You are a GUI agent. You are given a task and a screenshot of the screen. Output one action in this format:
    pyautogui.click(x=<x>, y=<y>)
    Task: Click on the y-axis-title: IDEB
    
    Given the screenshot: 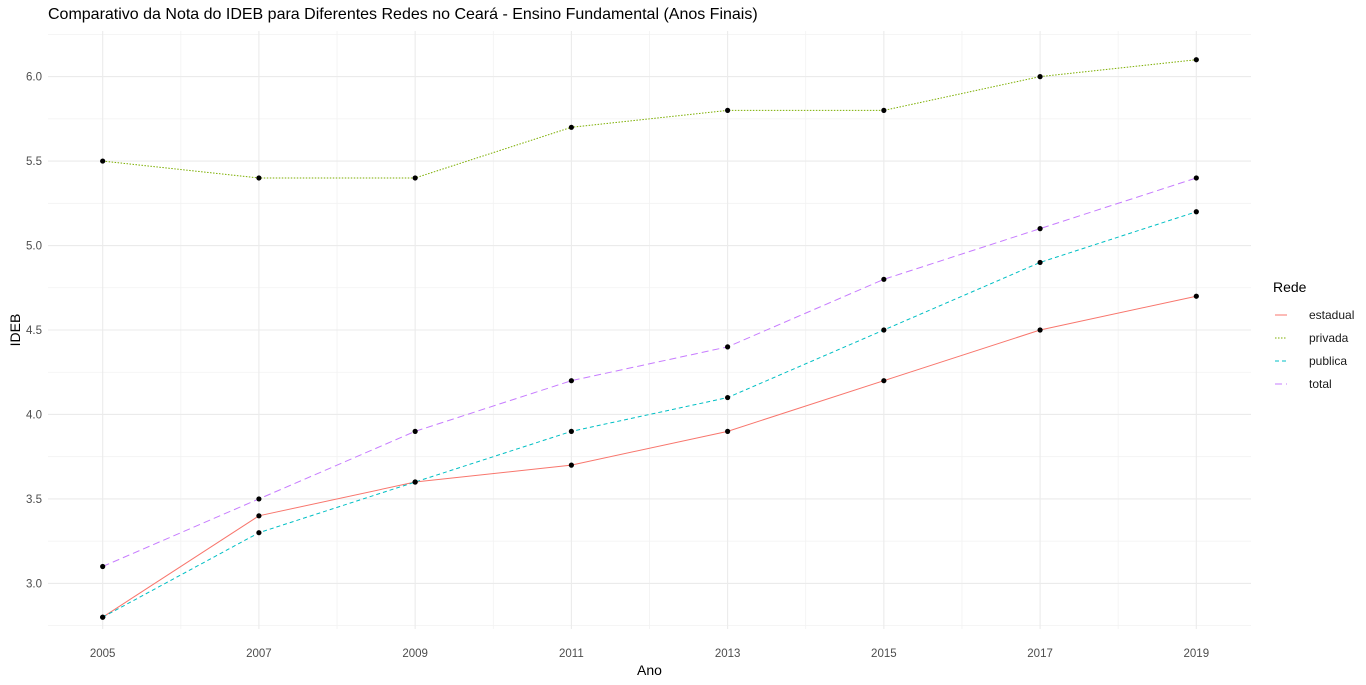 What is the action you would take?
    pyautogui.click(x=15, y=330)
    